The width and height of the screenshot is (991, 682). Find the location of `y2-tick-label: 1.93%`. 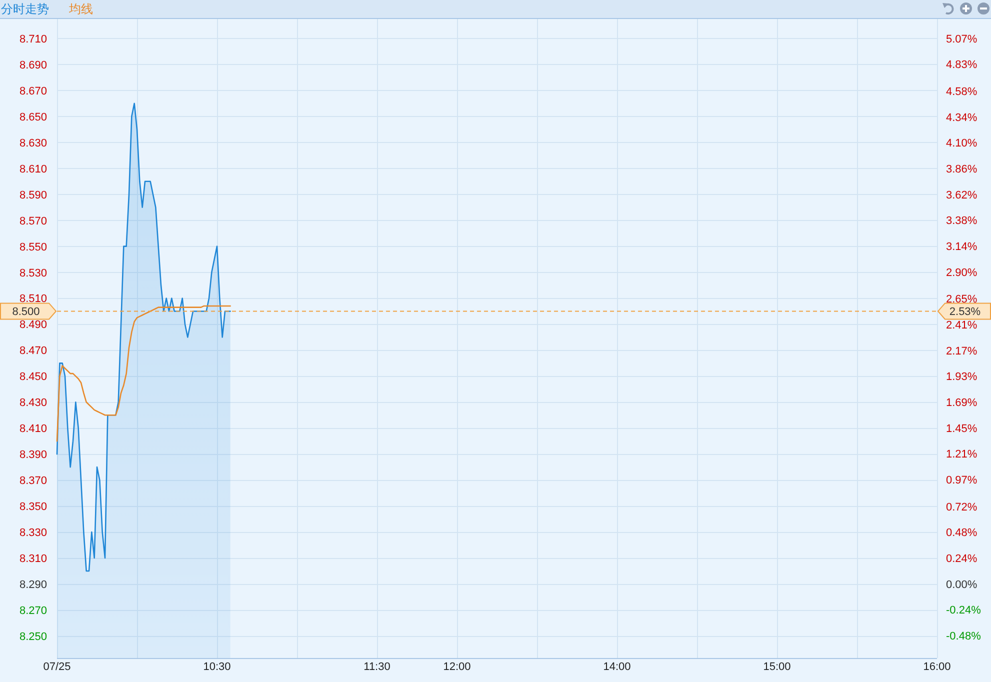

y2-tick-label: 1.93% is located at coordinates (962, 377).